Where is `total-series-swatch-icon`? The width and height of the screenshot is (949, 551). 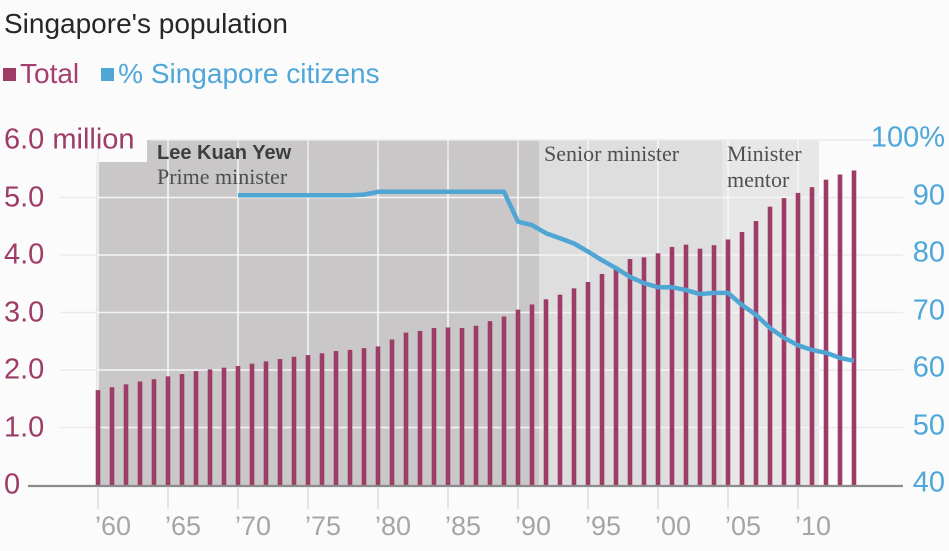 total-series-swatch-icon is located at coordinates (9, 74).